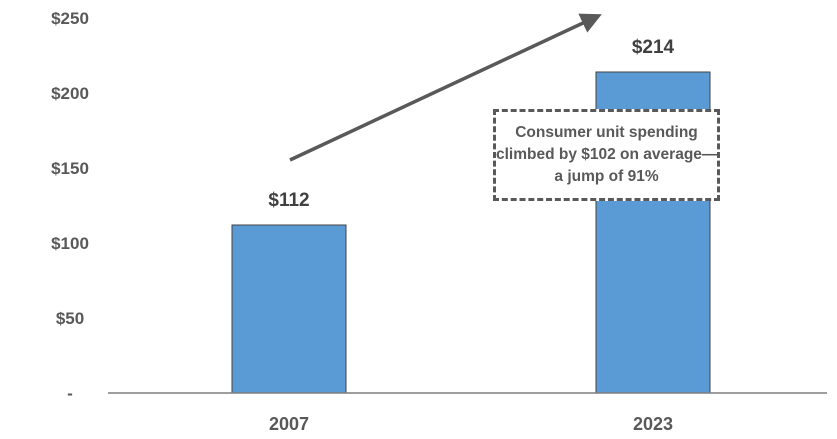 The height and width of the screenshot is (439, 837). I want to click on annotation-line: climbed by $102 on average—, so click(607, 154).